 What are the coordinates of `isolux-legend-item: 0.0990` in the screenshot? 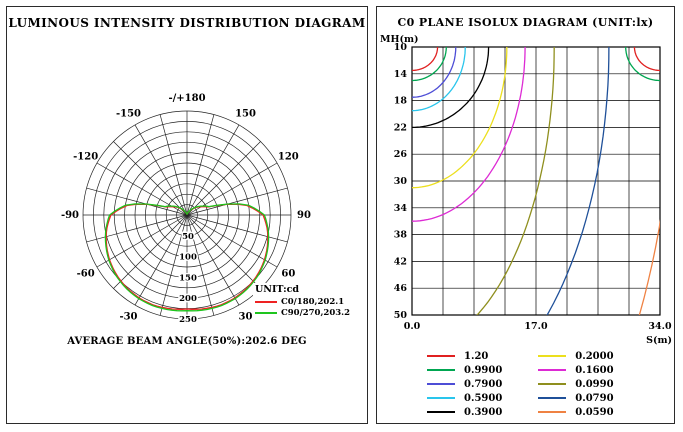 It's located at (576, 384).